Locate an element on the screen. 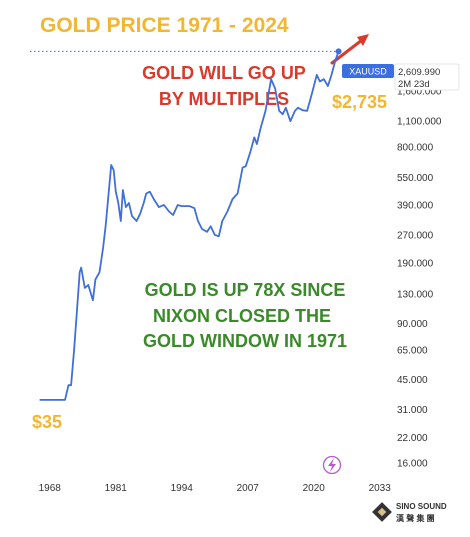 This screenshot has height=537, width=470. y-tick-label: 31.000 is located at coordinates (412, 410).